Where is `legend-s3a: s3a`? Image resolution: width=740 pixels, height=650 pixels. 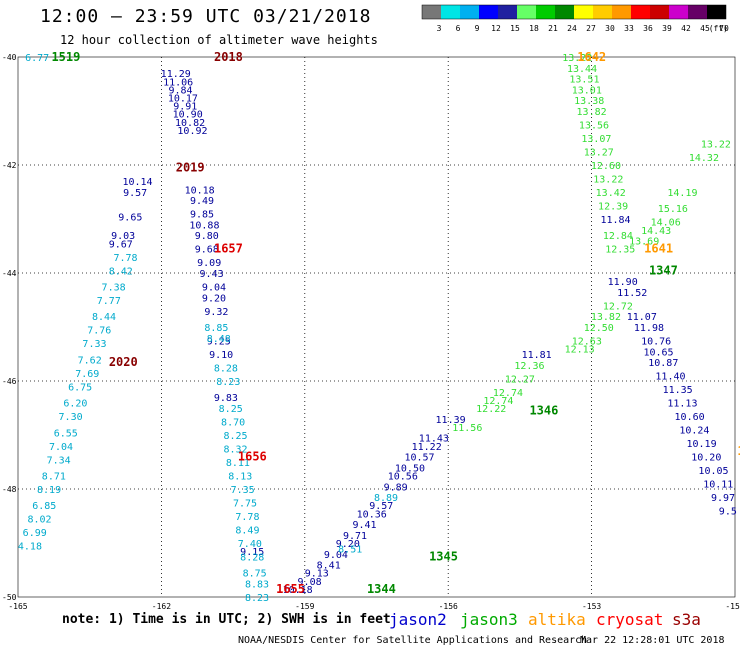
legend-s3a: s3a is located at coordinates (686, 619).